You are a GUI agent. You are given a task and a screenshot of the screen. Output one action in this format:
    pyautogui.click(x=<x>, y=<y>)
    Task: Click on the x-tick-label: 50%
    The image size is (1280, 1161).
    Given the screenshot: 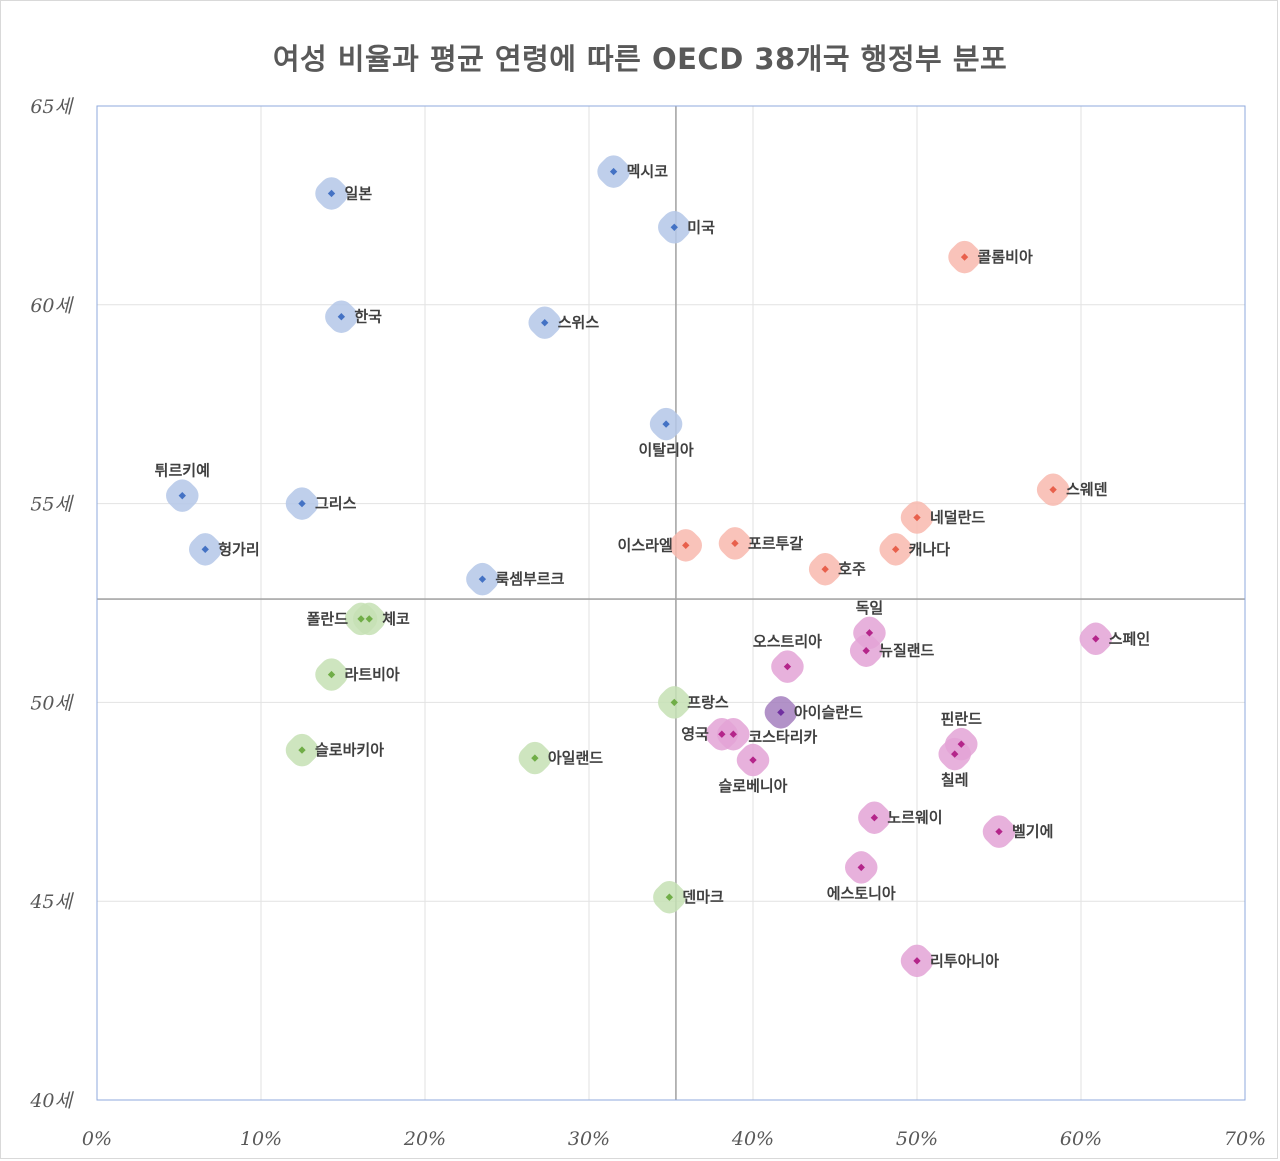 What is the action you would take?
    pyautogui.click(x=917, y=1139)
    